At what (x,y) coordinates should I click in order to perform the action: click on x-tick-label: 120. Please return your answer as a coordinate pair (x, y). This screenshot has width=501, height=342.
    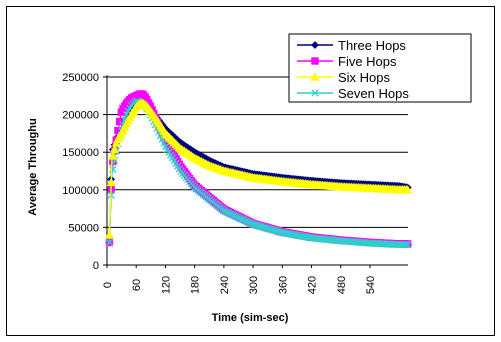
    Looking at the image, I should click on (166, 285).